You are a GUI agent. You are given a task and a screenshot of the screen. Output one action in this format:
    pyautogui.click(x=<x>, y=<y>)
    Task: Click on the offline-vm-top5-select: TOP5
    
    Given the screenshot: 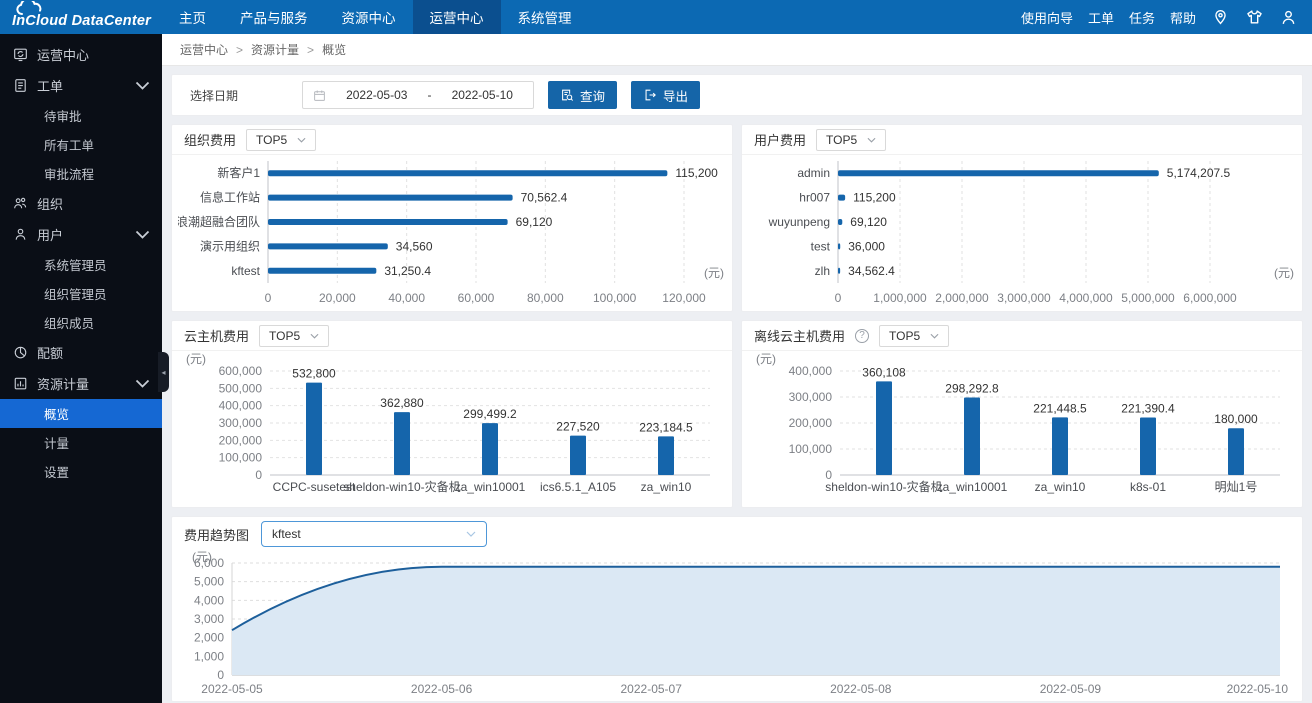 What is the action you would take?
    pyautogui.click(x=914, y=335)
    